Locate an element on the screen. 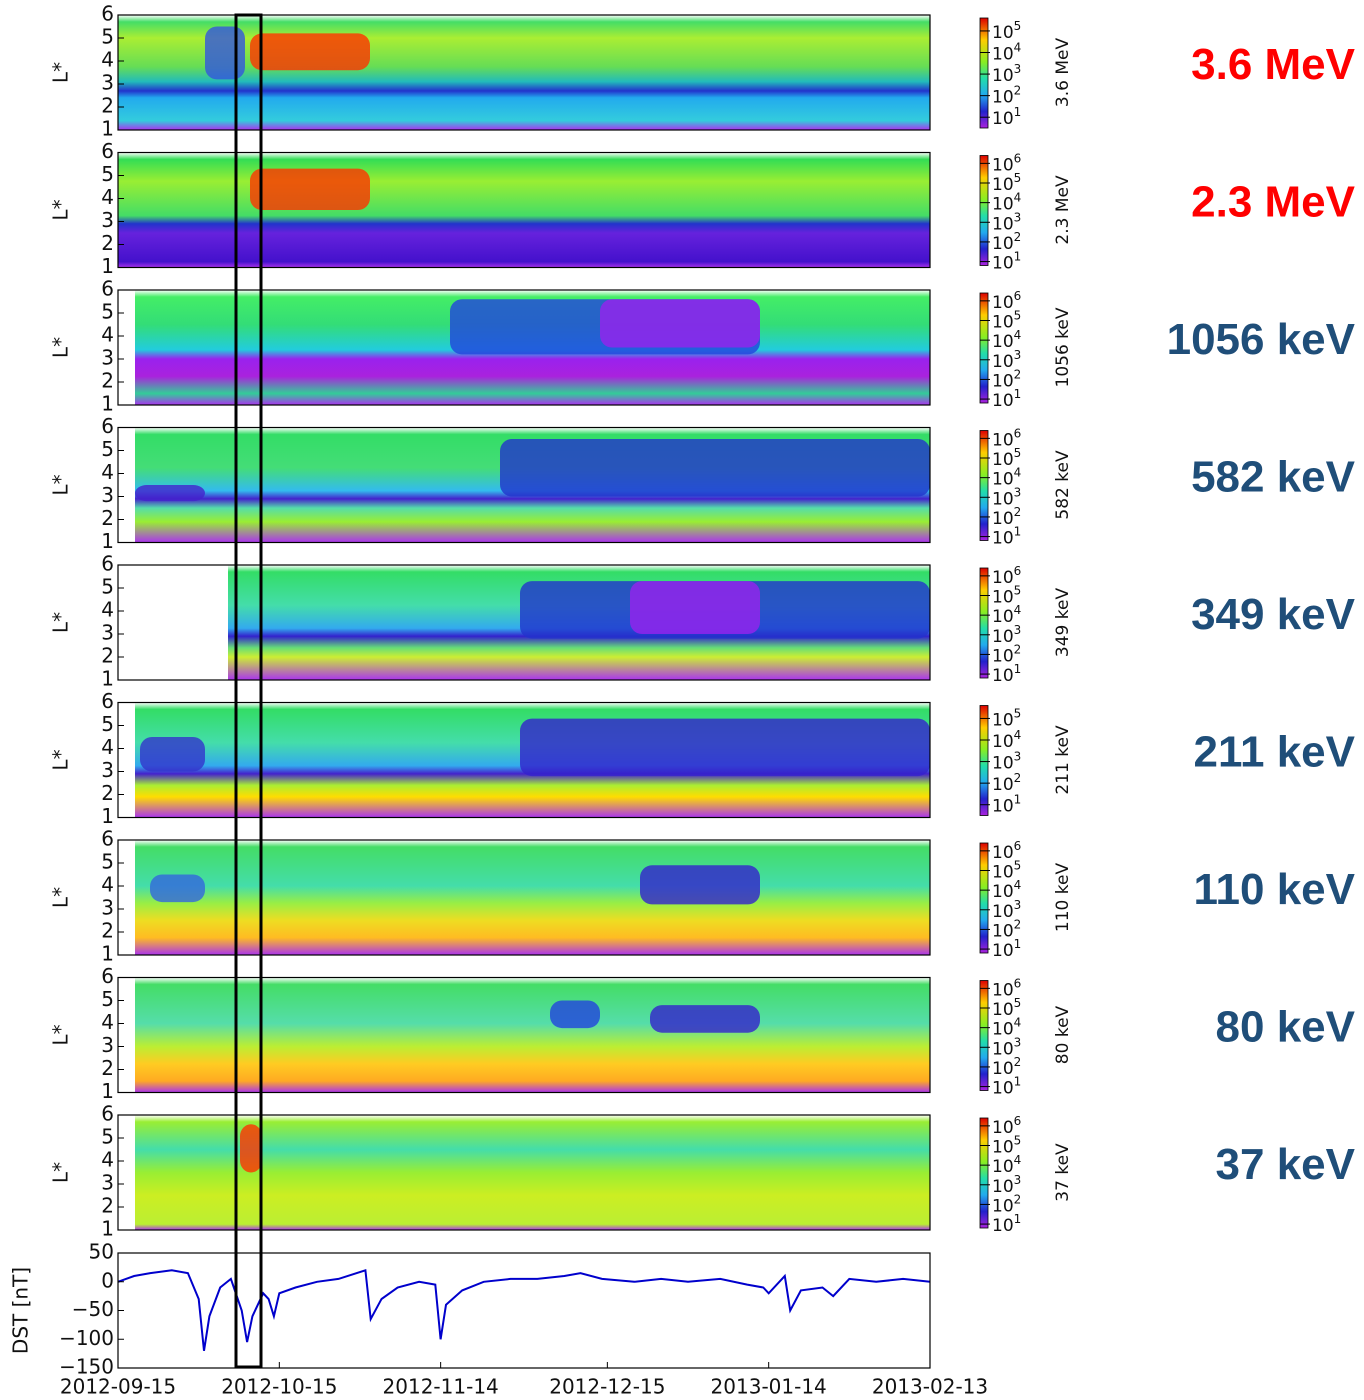 The height and width of the screenshot is (1400, 1364). y-tick-label: −150 is located at coordinates (86, 1367).